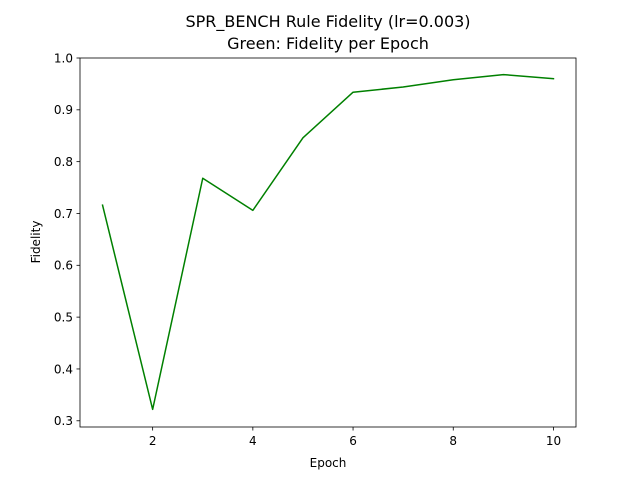 The height and width of the screenshot is (484, 640). Describe the element at coordinates (453, 441) in the screenshot. I see `x-tick-label: 8` at that location.